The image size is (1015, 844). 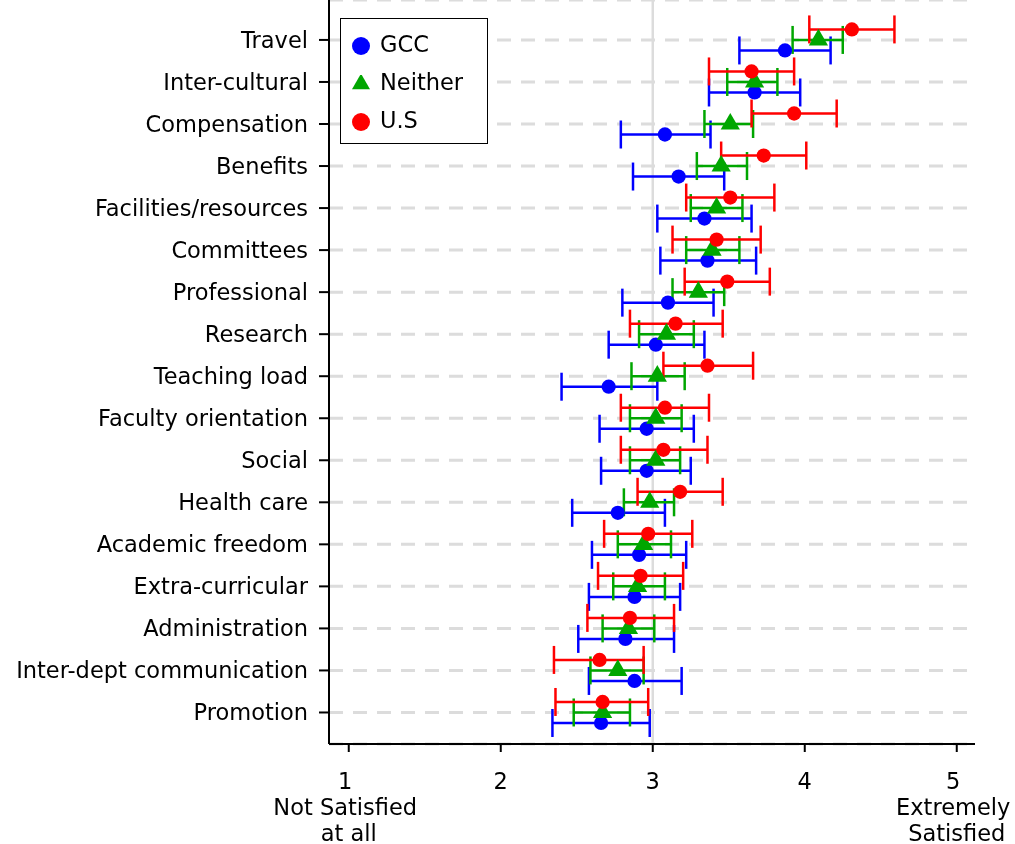 What do you see at coordinates (240, 292) in the screenshot?
I see `y-tick-label: Professional` at bounding box center [240, 292].